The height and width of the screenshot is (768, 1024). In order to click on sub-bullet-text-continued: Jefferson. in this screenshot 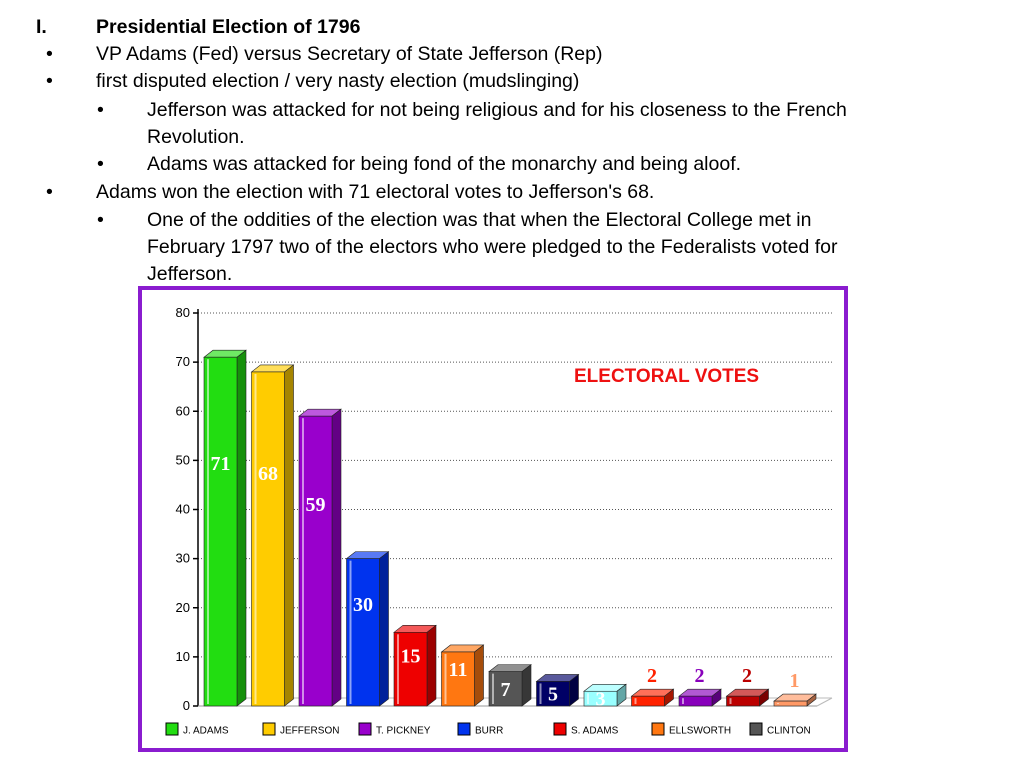, I will do `click(190, 274)`.